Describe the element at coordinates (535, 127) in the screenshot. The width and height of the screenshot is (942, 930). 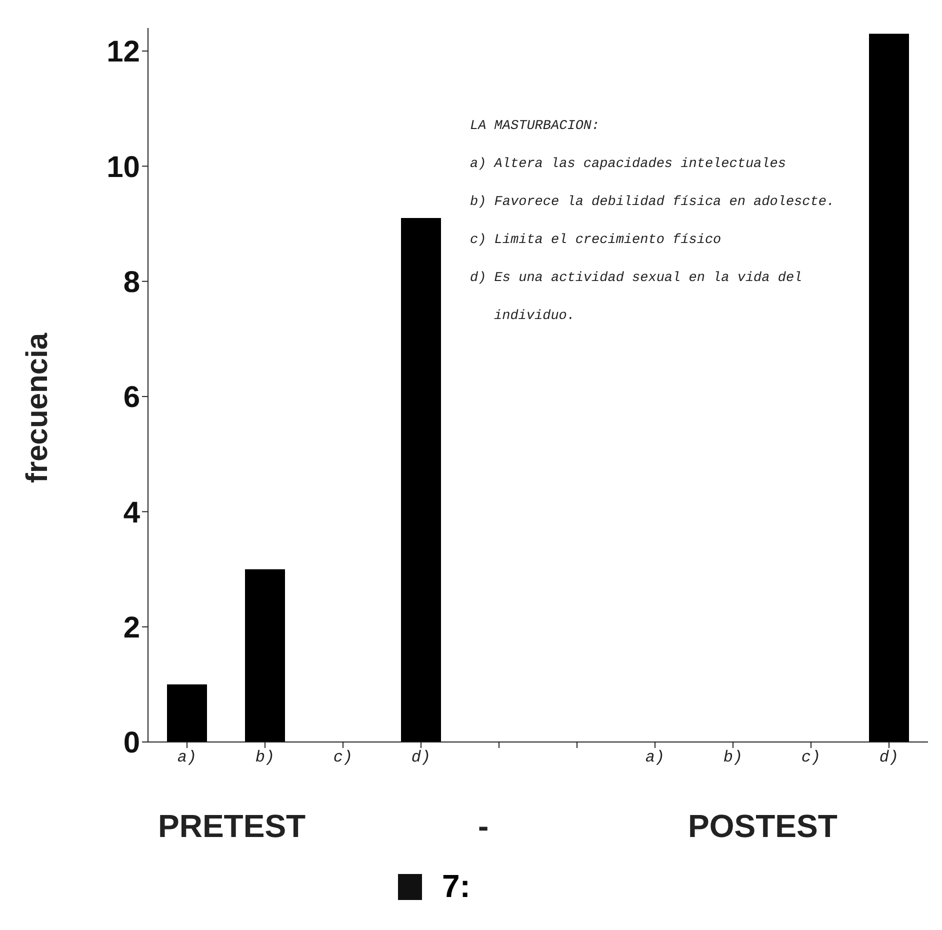
I see `annotation: LA MASTURBACION:` at that location.